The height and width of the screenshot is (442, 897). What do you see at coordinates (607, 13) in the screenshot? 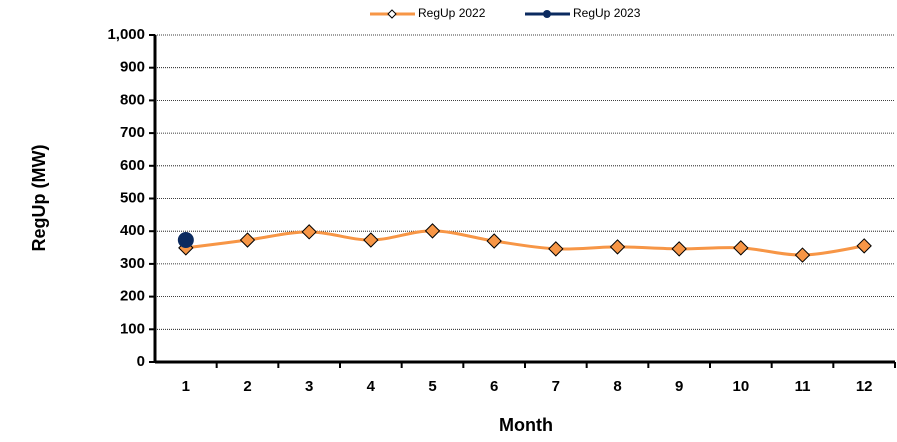
I see `legend-label: RegUp 2023` at bounding box center [607, 13].